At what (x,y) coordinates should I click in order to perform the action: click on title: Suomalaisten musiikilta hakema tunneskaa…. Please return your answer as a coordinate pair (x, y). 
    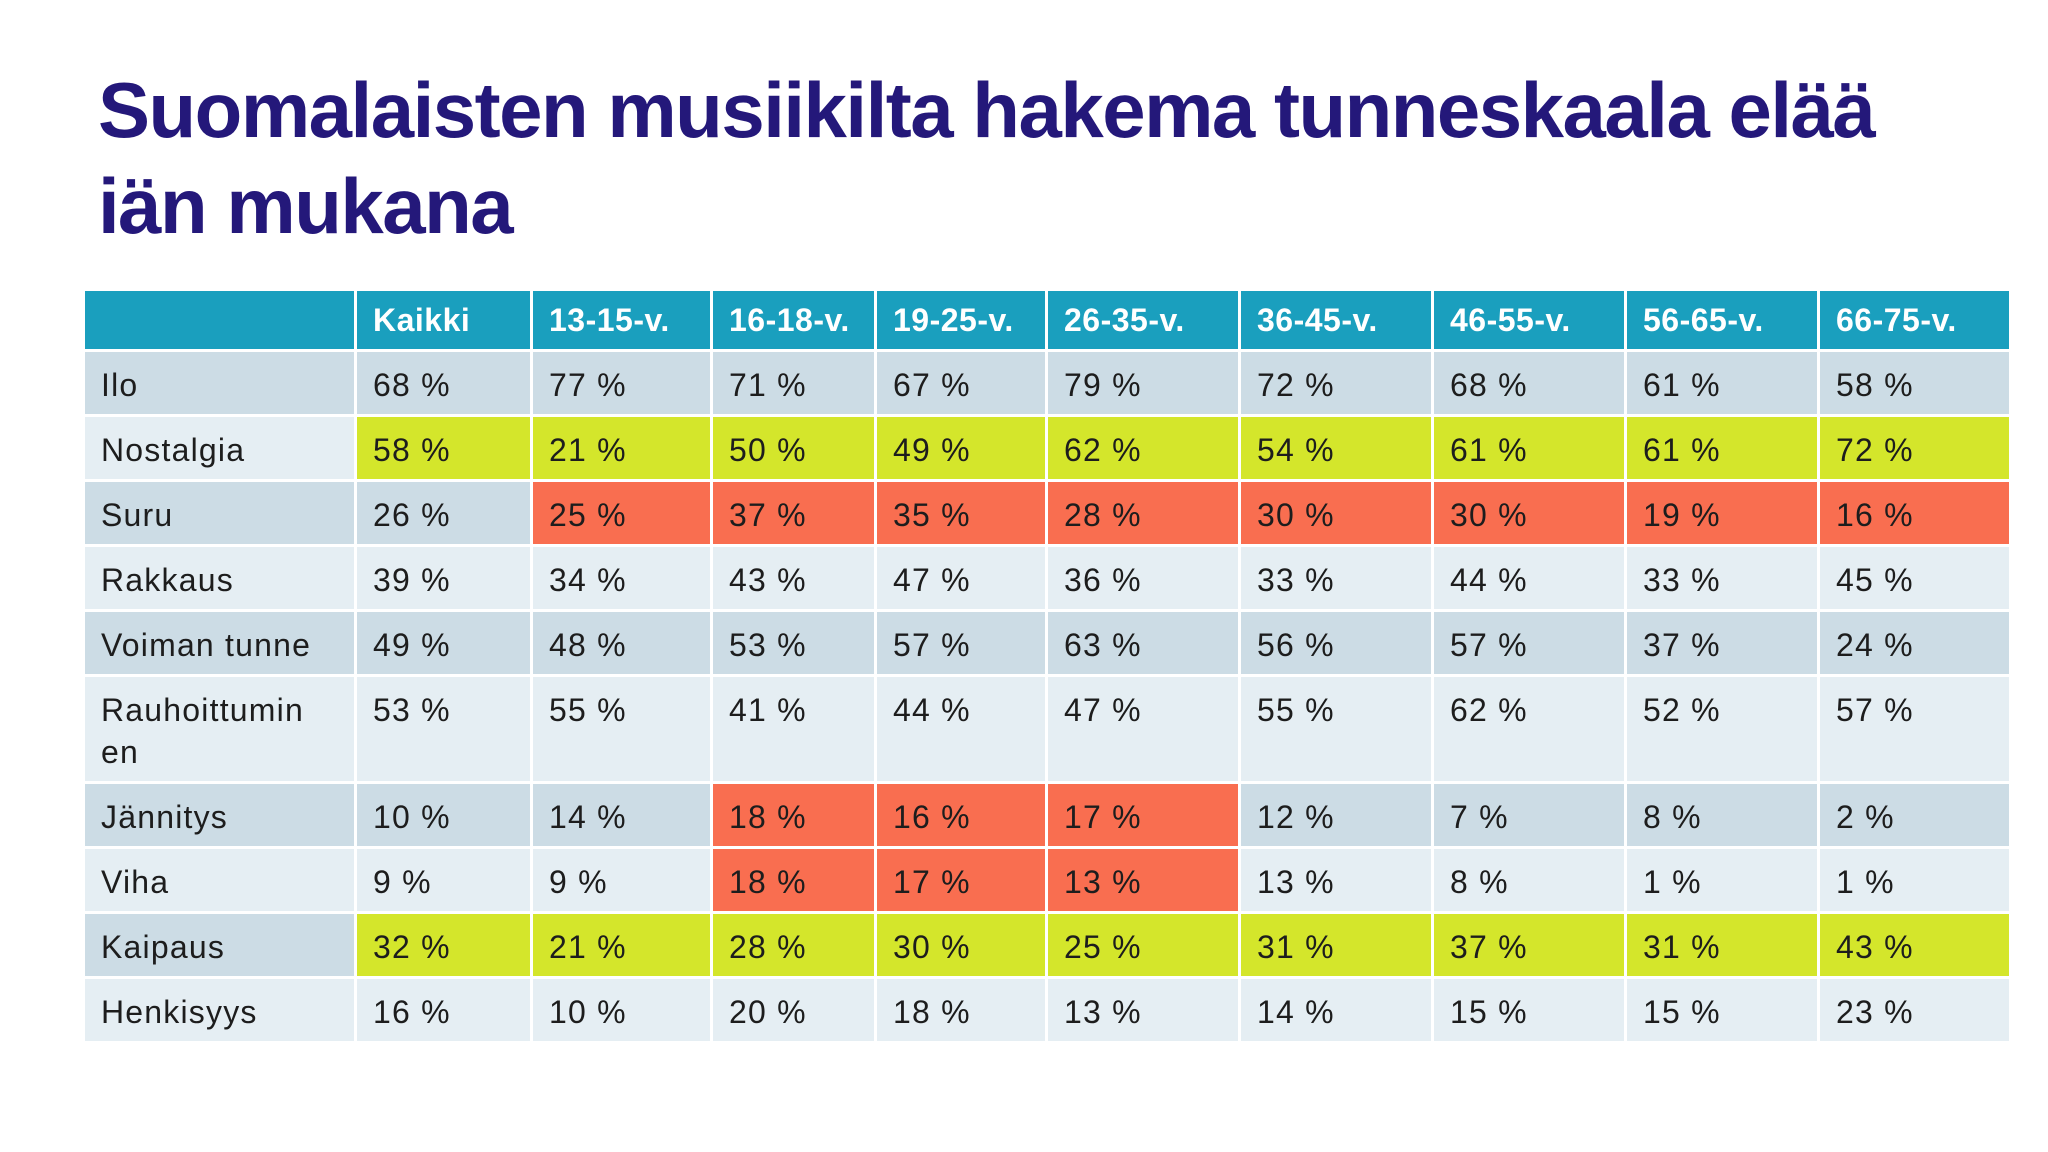
    Looking at the image, I should click on (987, 158).